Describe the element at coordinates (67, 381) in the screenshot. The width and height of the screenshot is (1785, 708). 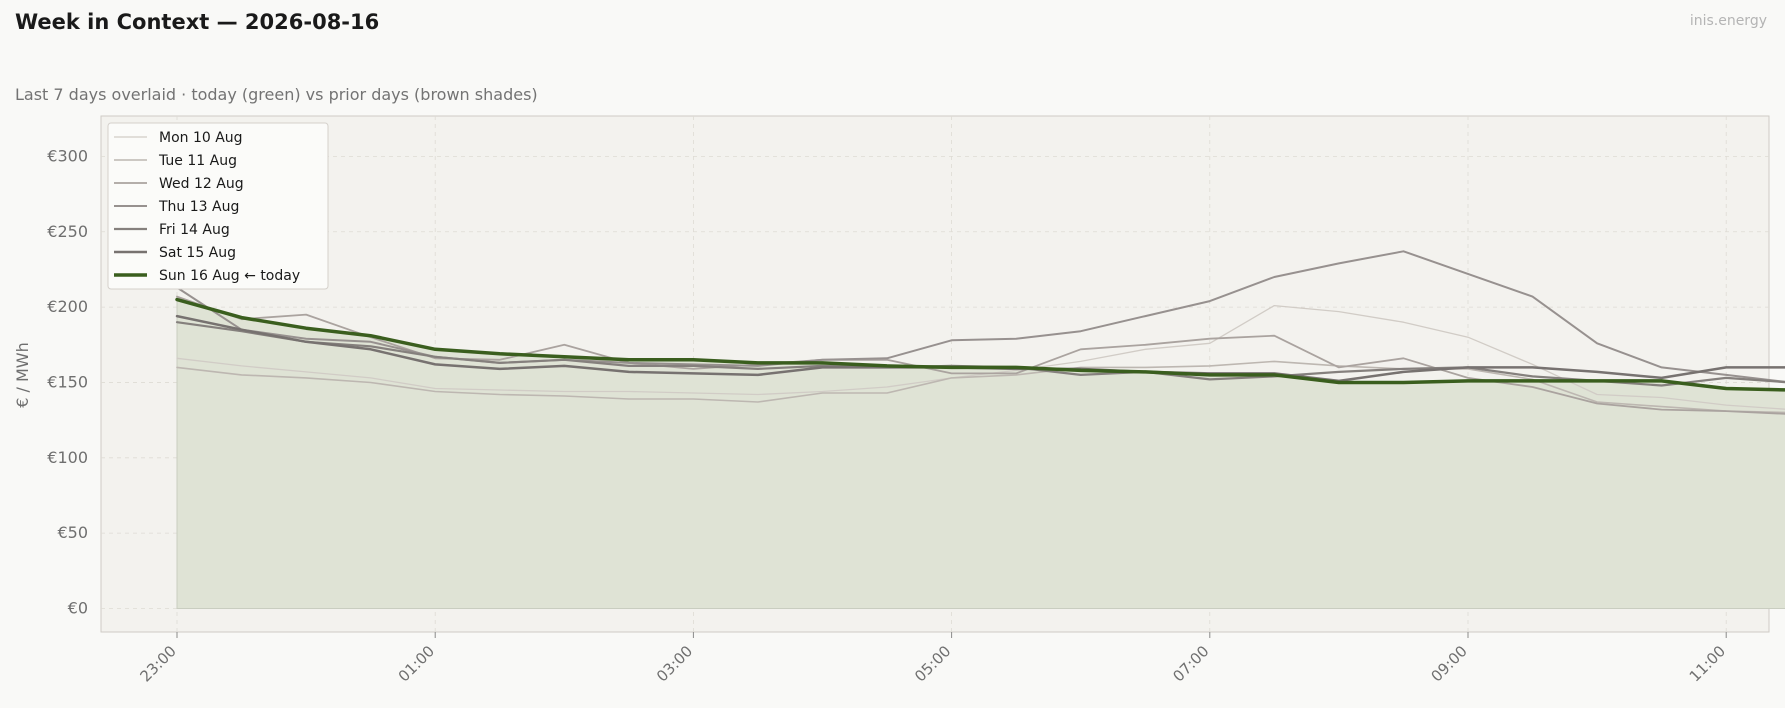
I see `y-tick-label: €150` at that location.